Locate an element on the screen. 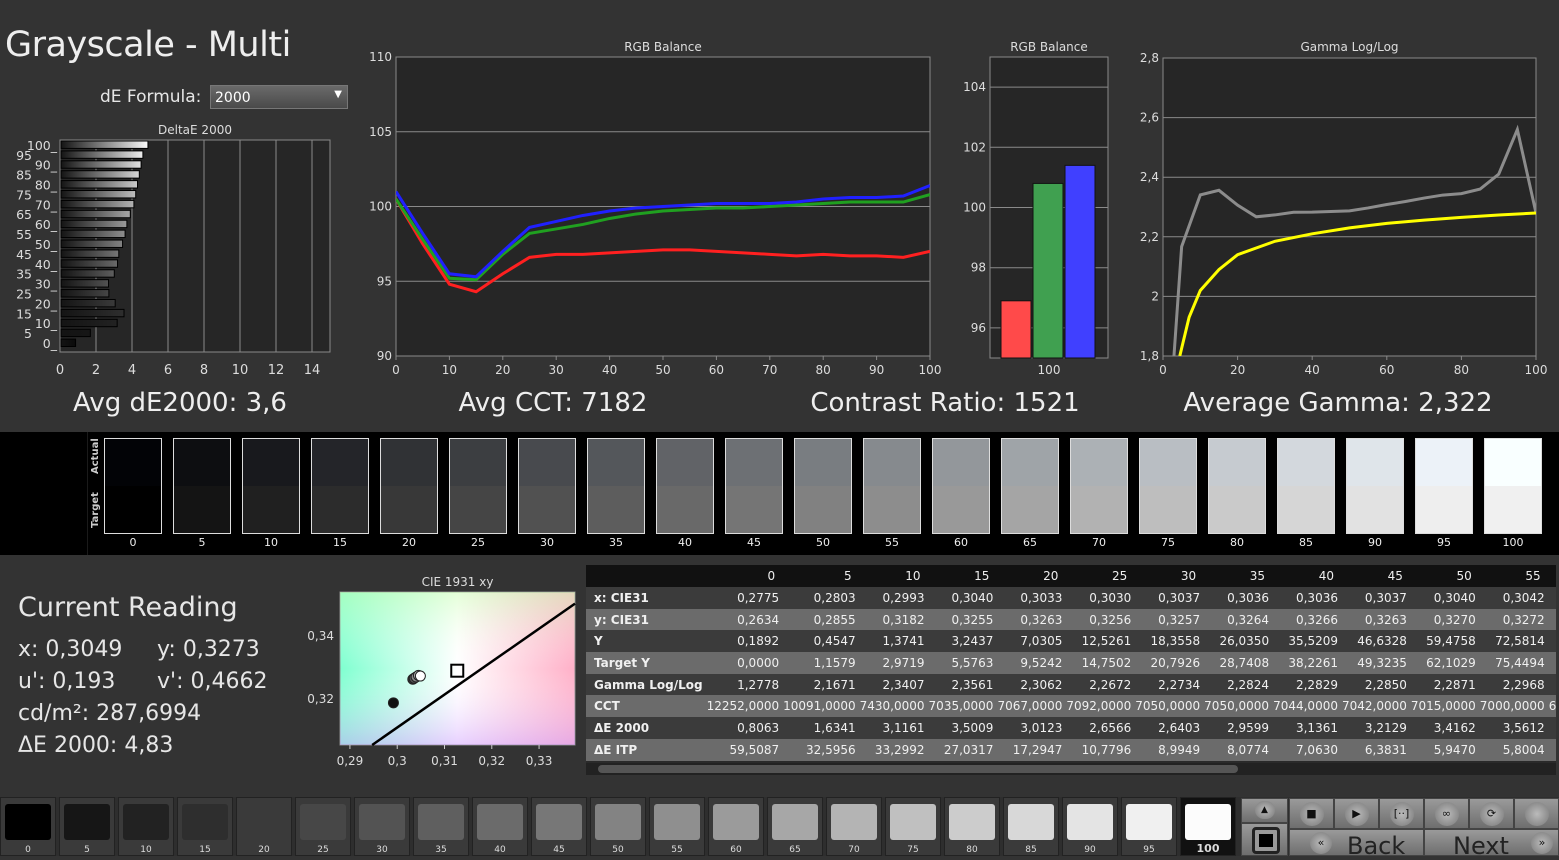  patch-button-35: 35 is located at coordinates (441, 826).